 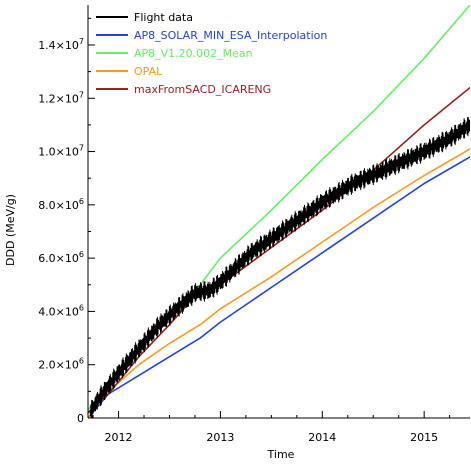 What do you see at coordinates (193, 53) in the screenshot?
I see `legend-label-ap8-v1-20-002-mean: AP8_V1.20.002_Mean` at bounding box center [193, 53].